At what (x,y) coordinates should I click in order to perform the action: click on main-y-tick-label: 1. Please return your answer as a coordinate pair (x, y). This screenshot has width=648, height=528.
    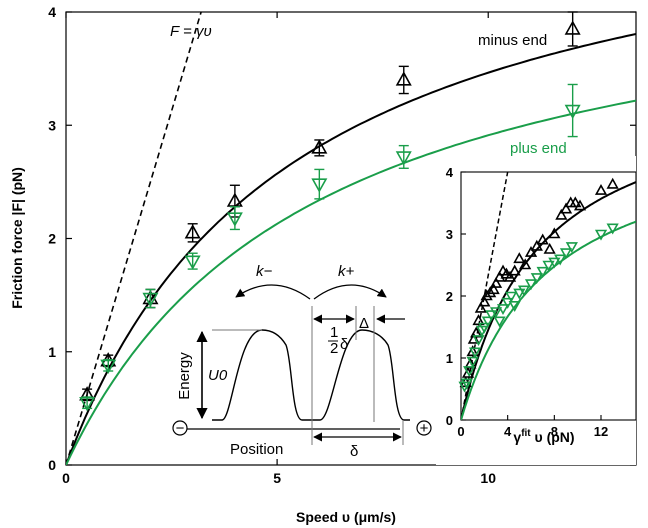
    Looking at the image, I should click on (52, 352).